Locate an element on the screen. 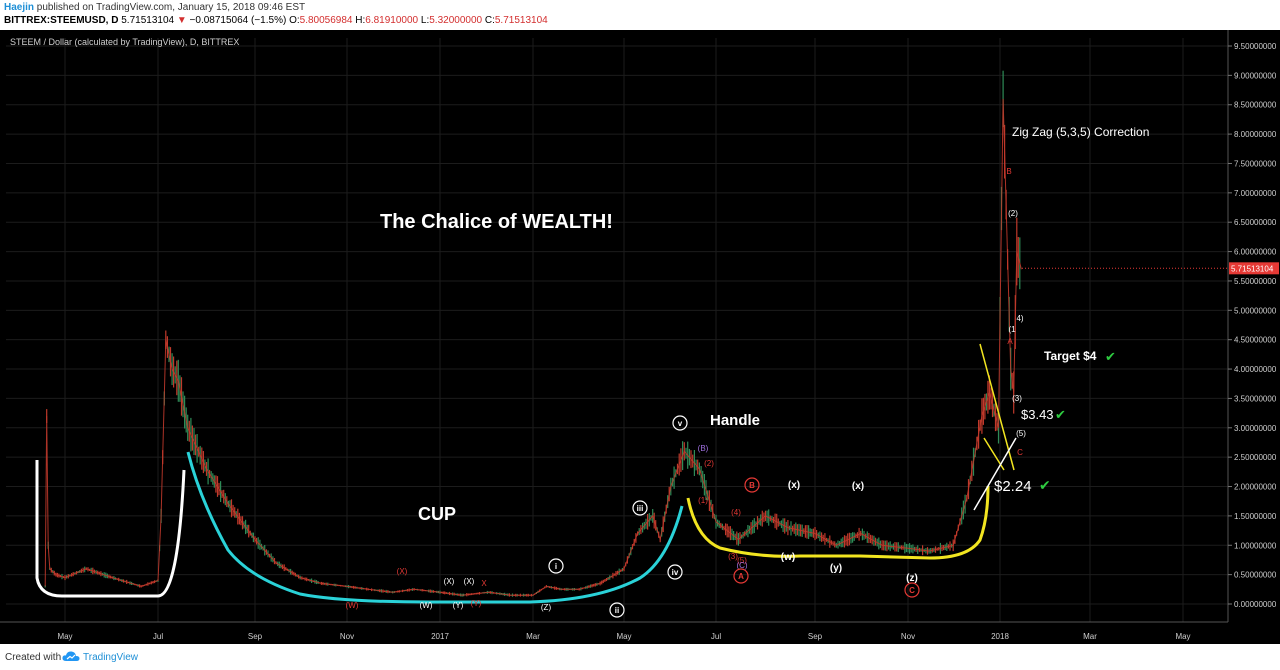 Image resolution: width=1280 pixels, height=670 pixels. wave-v-circle is located at coordinates (680, 423).